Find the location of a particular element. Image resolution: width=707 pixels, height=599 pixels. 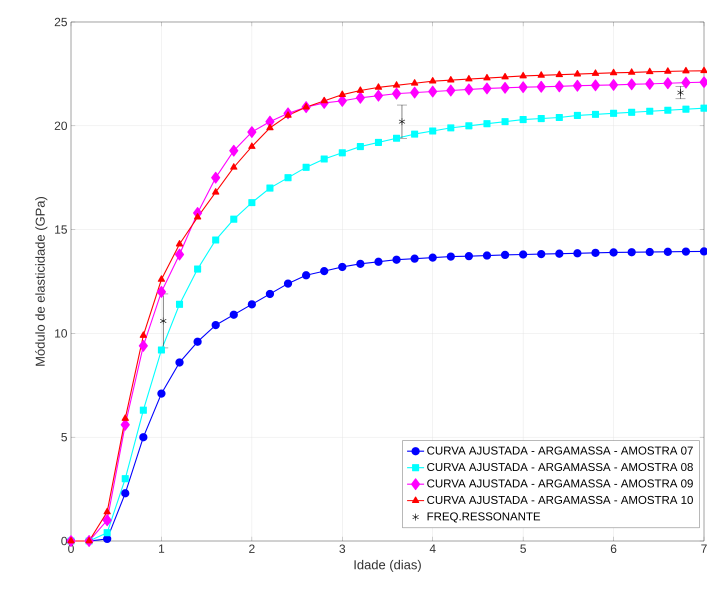

y-tick-label: 25 is located at coordinates (60, 22).